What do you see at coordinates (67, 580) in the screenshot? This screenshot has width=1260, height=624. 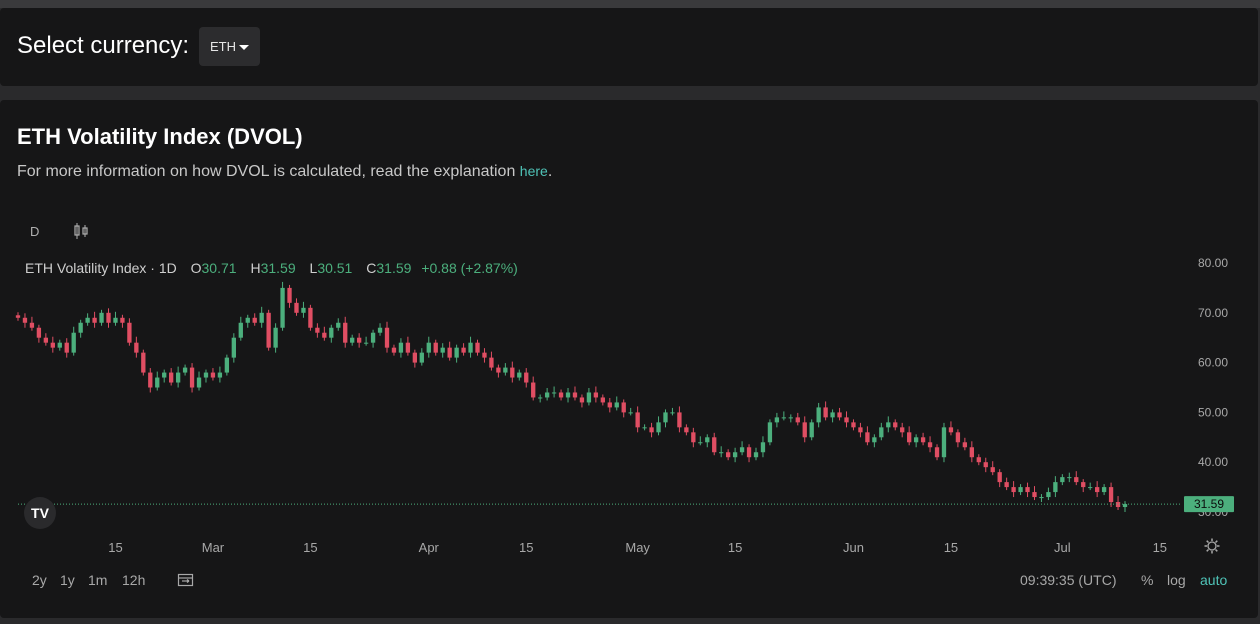 I see `range-1y-button: 1y` at bounding box center [67, 580].